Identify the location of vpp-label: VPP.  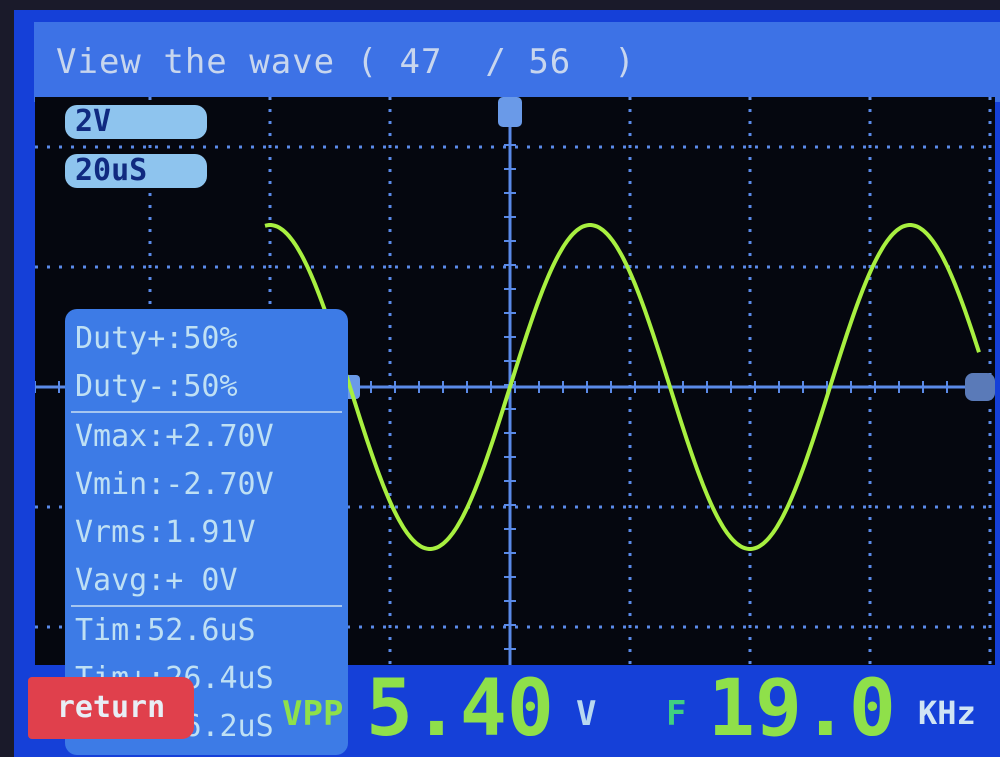
(313, 714).